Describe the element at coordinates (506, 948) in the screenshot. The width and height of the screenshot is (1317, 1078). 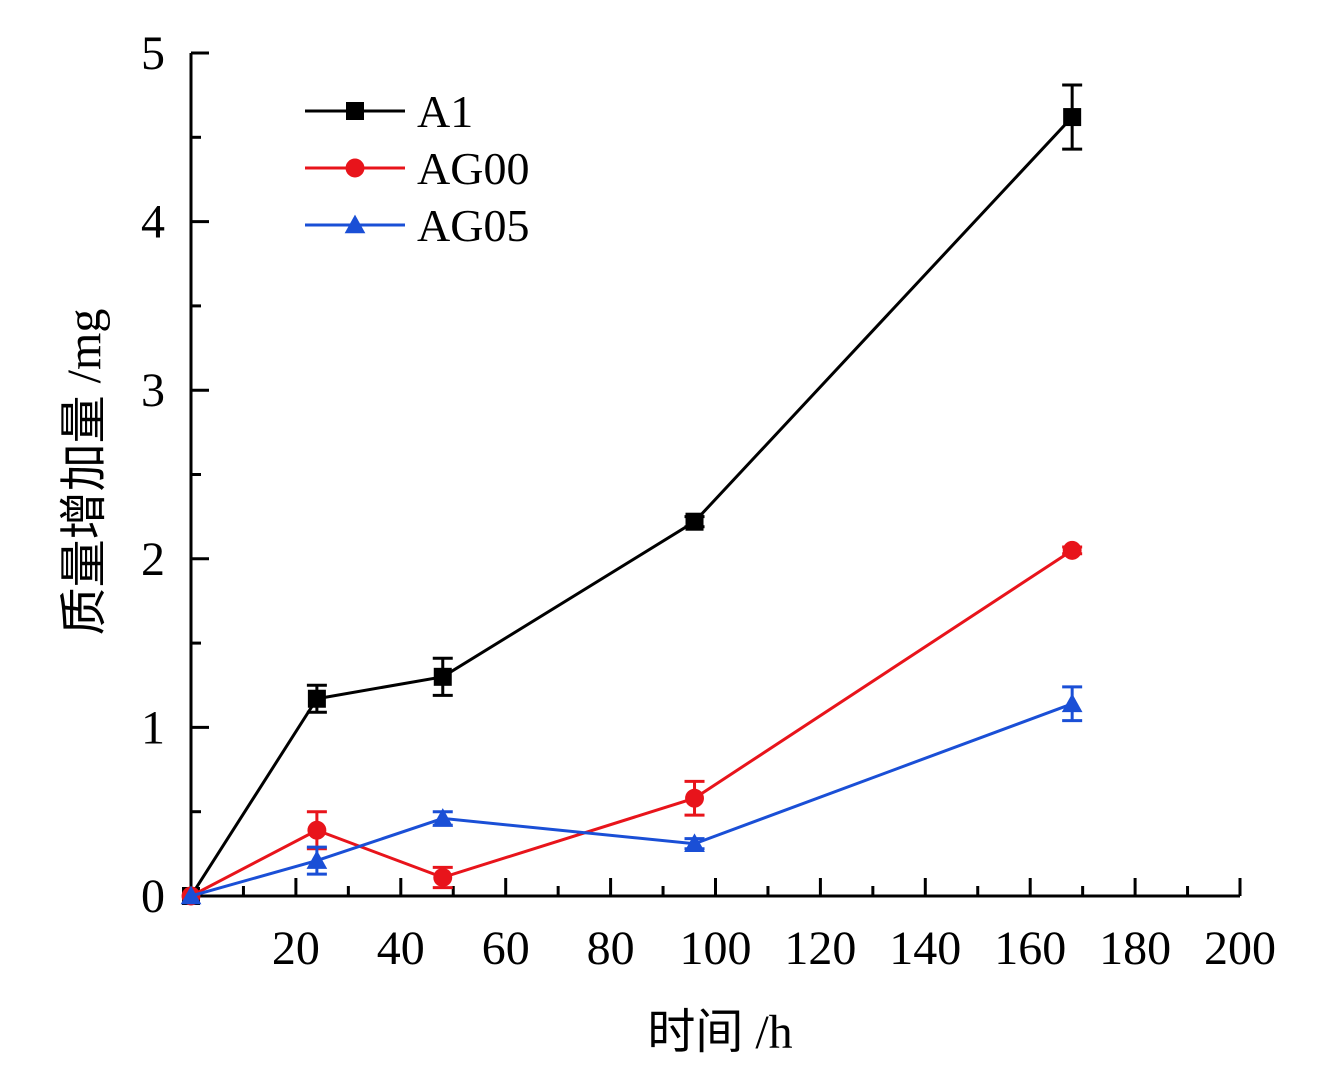
I see `x-tick-label: 60` at that location.